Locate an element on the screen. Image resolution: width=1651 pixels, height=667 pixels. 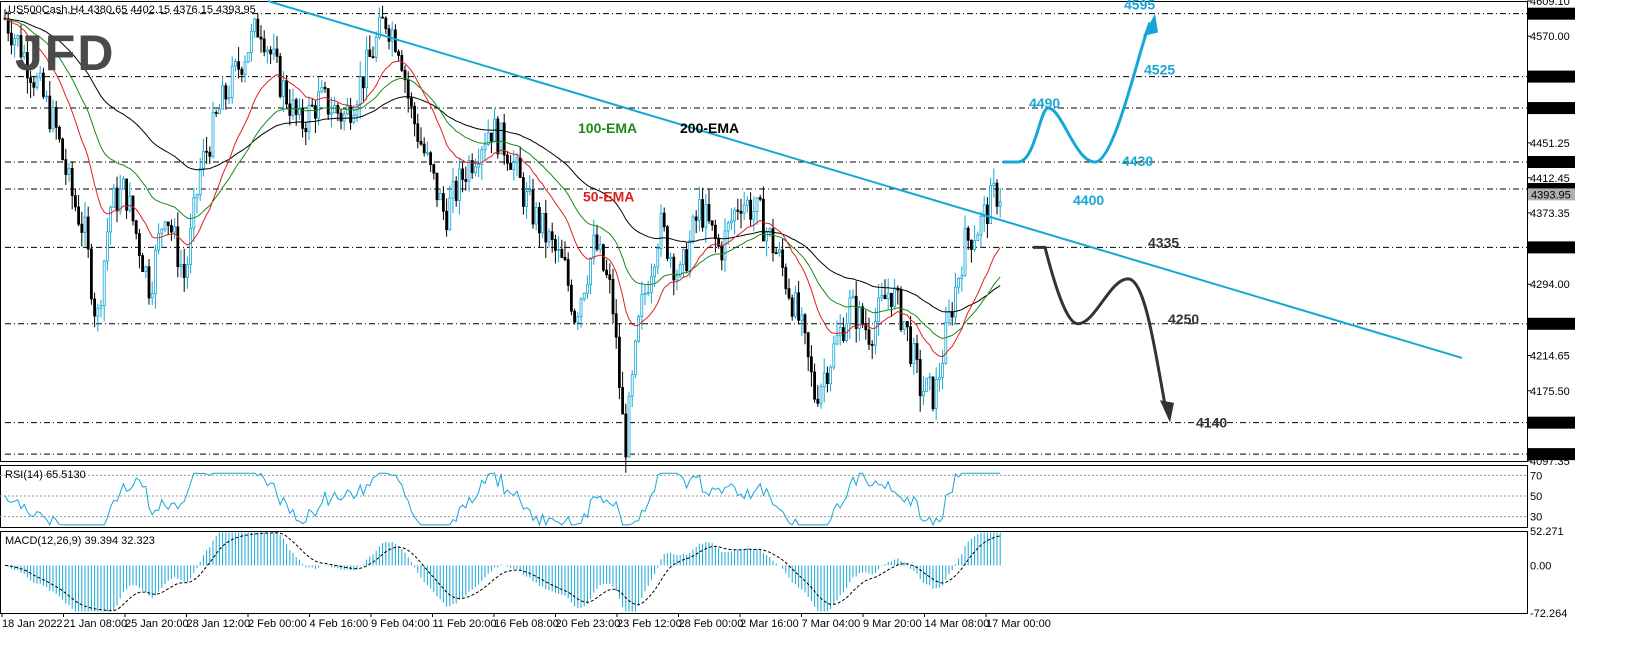
macd-tick-label: 0.00 is located at coordinates (1540, 566).